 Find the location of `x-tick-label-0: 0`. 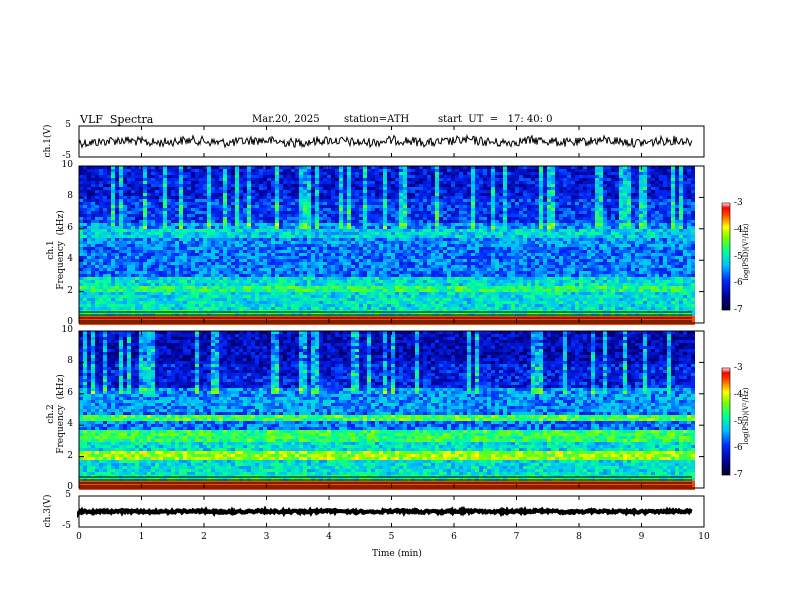

x-tick-label-0: 0 is located at coordinates (79, 537).